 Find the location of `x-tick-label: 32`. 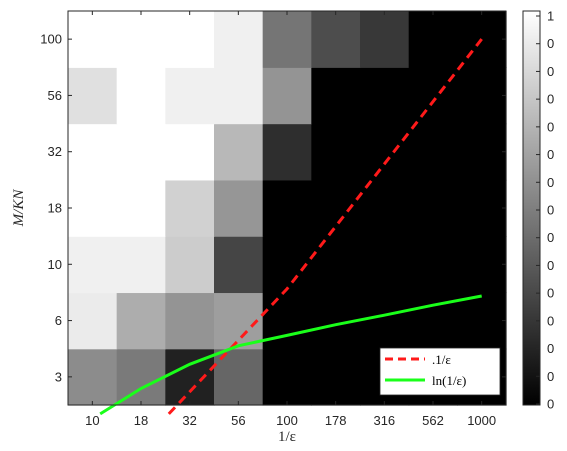

x-tick-label: 32 is located at coordinates (189, 420).